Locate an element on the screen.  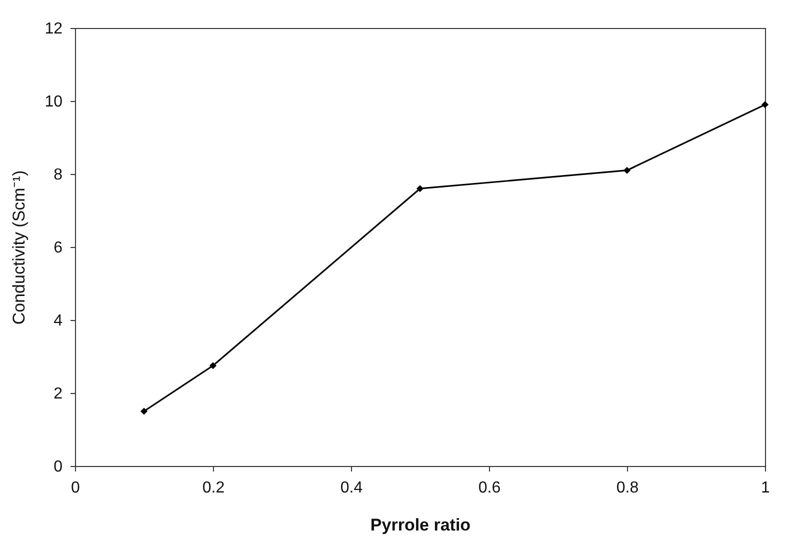
x-tick-label: 0.8 is located at coordinates (627, 488).